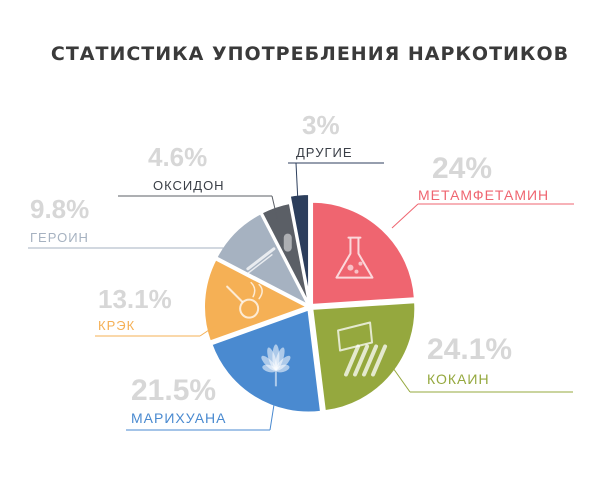  Describe the element at coordinates (137, 224) in the screenshot. I see `callout-5: 9.8% ГЕРОИН` at that location.